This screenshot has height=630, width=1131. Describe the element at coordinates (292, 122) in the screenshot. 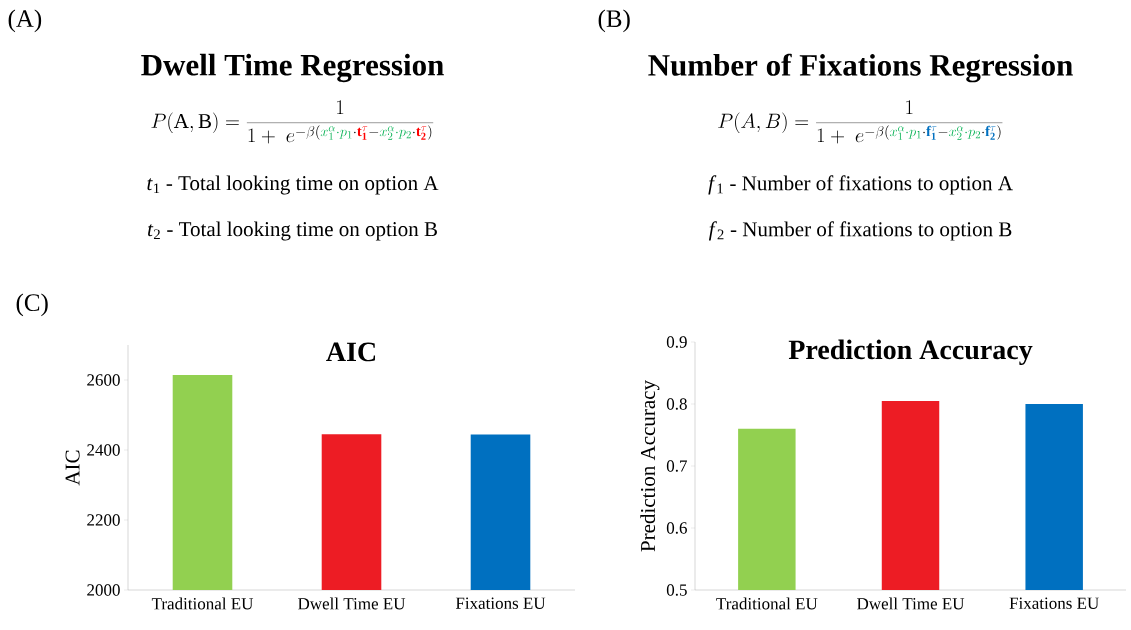

I see `text: $P(\mathrm{A},\mathrm{B}) = \frac{1}{1+\ e^{-\beta(\textcolor[HTML]{00B050}{x_1^{\alpha}\cdot p_1}\cdot\textcolor[HTML]{FF0000}{\mathbf{t}_{\mathbf{1}}^{\tau}} - \textcolor[HTML]{00B050}{x_2^{\alpha}\cdot p_2}\cdot\textcolor[HTML]{FF0000}{\mathbf{t}_{\mathbf{2}}^{\tau}})}}$` at that location.